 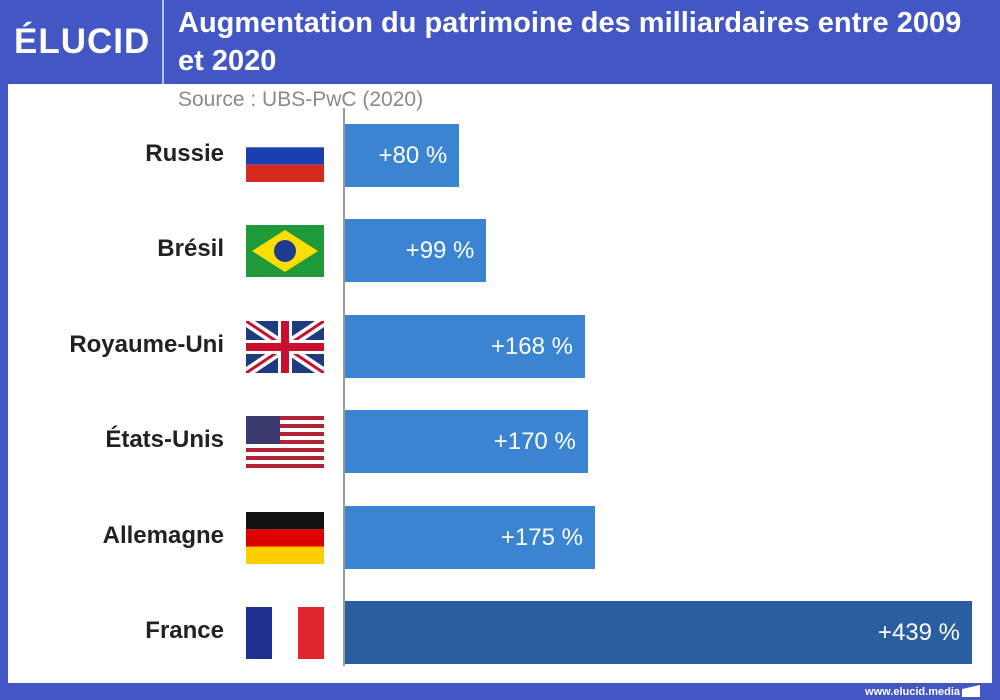 I want to click on category-label: France, so click(x=184, y=630).